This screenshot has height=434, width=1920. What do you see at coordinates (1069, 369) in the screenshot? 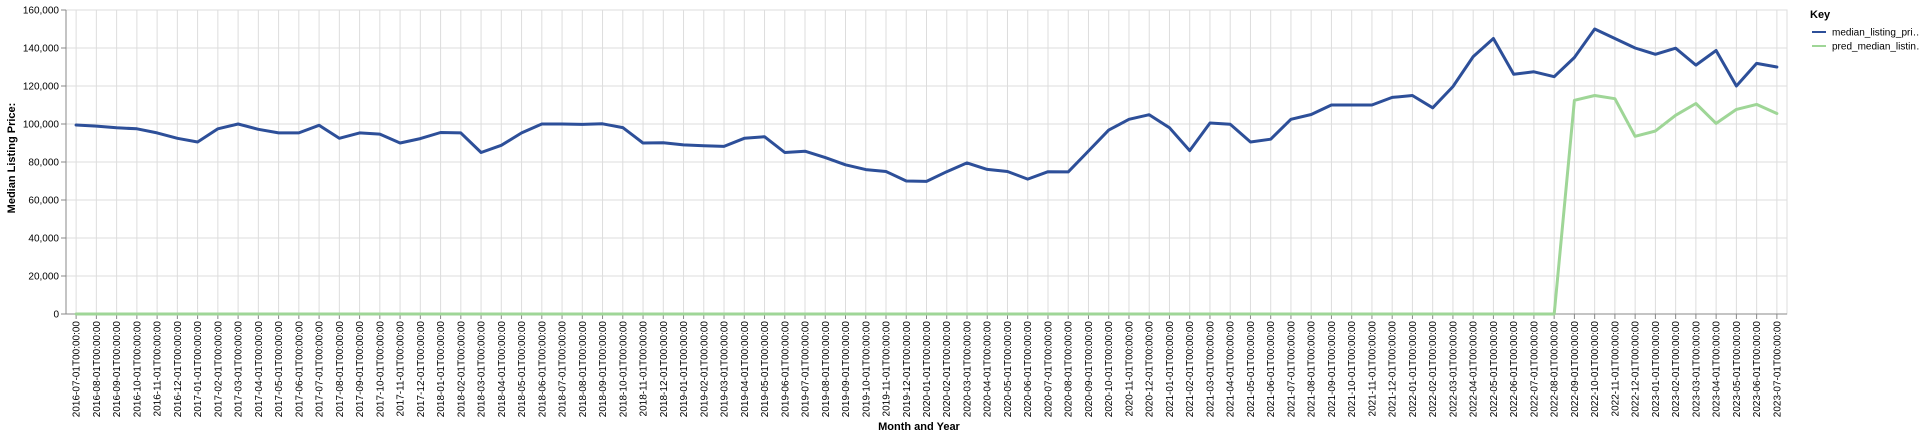
I see `x-tick-label: 2020-08-01T00:00:00` at bounding box center [1069, 369].